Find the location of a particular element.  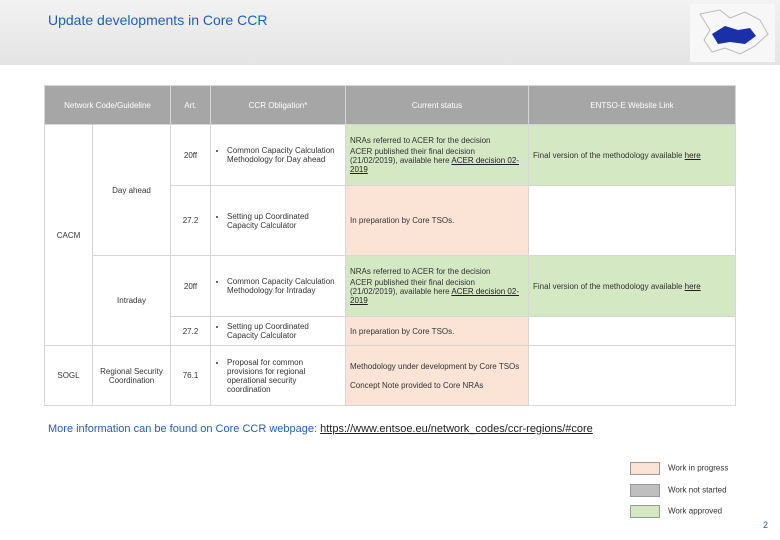

title: Update developments in Core CCR is located at coordinates (158, 20).